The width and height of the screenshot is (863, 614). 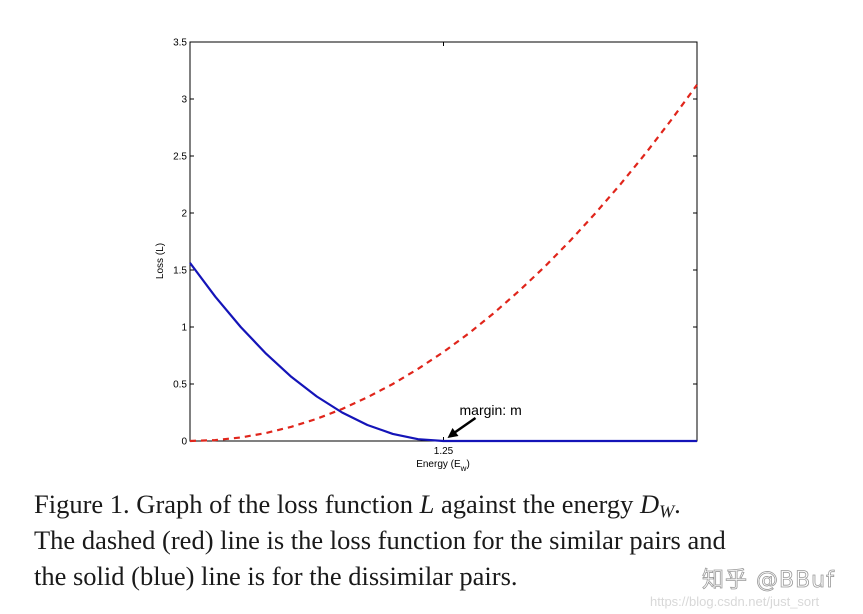 I want to click on x-tick-label: 1.25, so click(x=444, y=451).